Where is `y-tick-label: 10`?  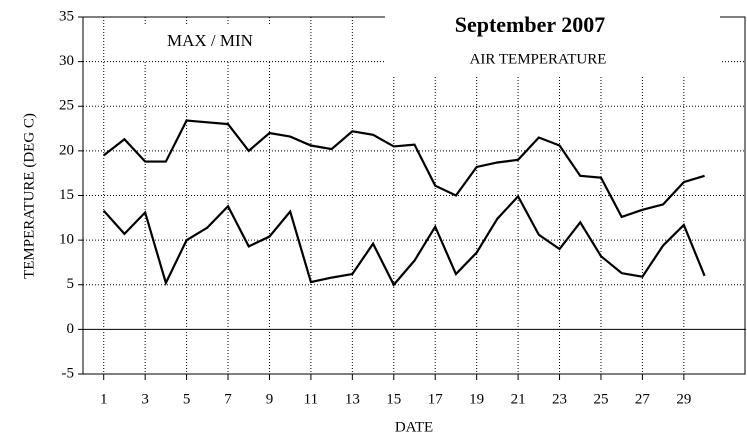
y-tick-label: 10 is located at coordinates (66, 240).